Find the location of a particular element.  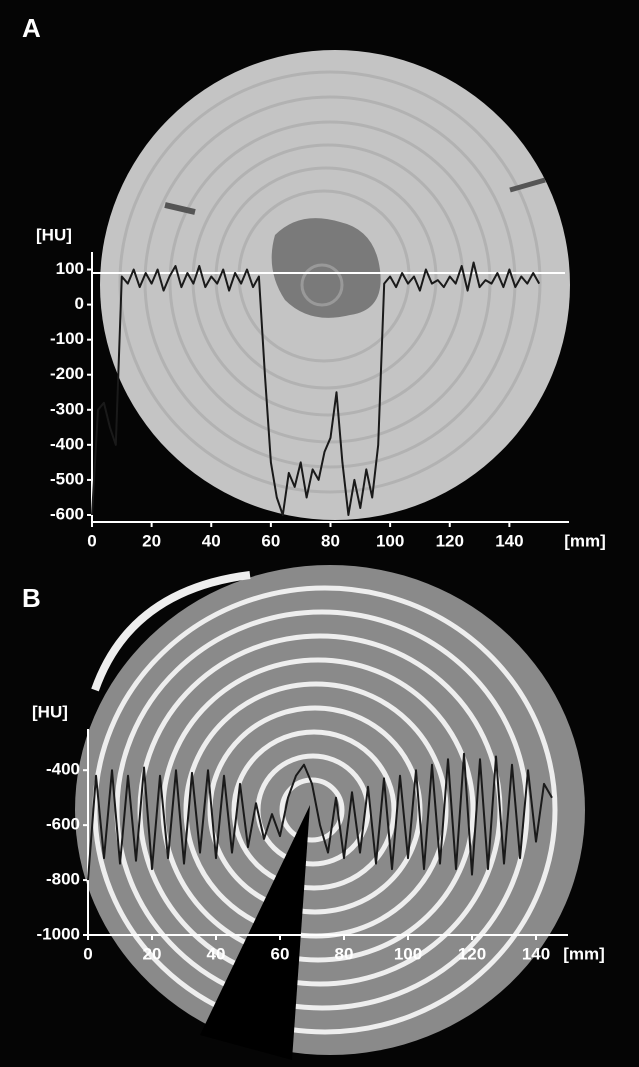

profile-line is located at coordinates (320, 816).